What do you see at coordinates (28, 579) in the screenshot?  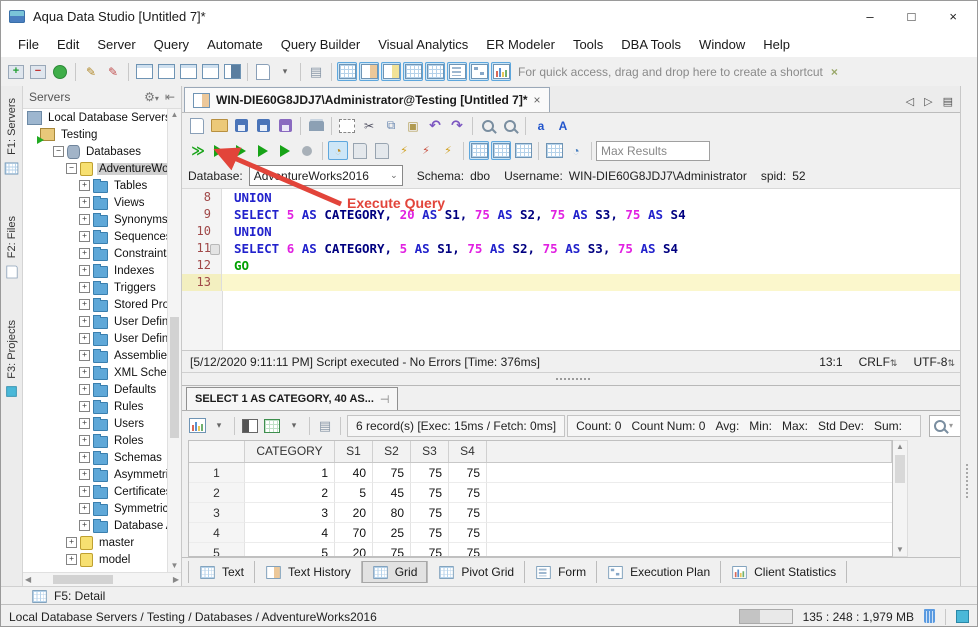 I see `scroll-left-icon: ◀` at bounding box center [28, 579].